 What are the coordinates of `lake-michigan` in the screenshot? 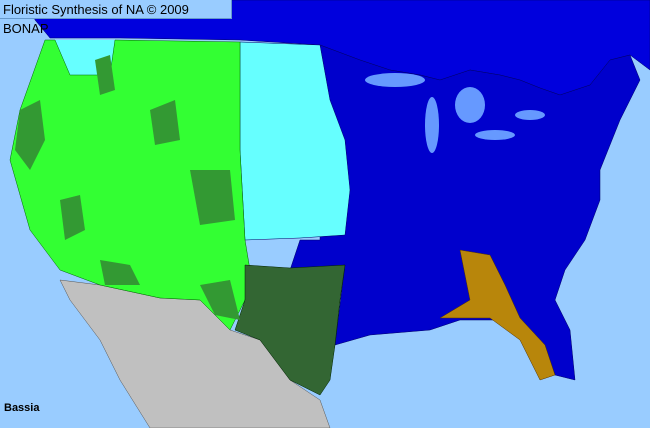 It's located at (432, 125).